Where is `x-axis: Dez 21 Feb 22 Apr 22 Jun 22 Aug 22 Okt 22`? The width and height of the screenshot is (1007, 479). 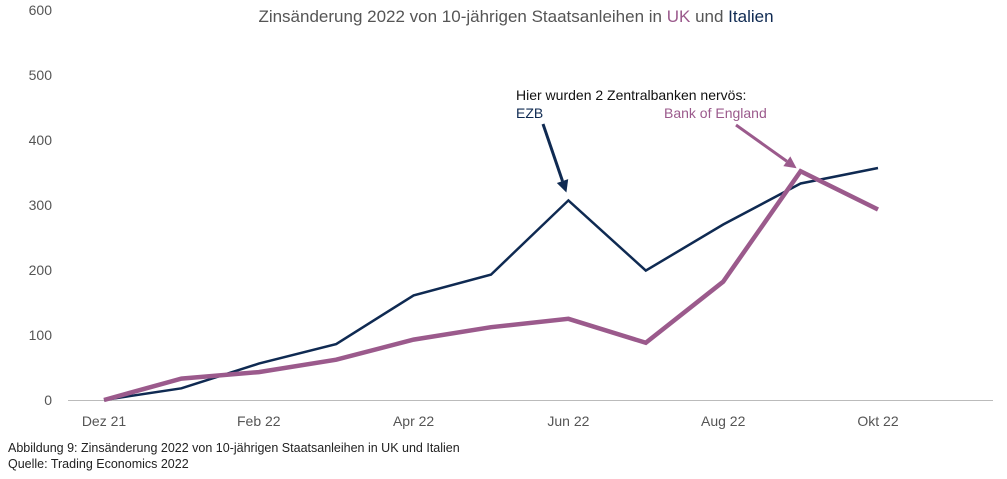
x-axis: Dez 21 Feb 22 Apr 22 Jun 22 Aug 22 Okt 22 is located at coordinates (490, 421).